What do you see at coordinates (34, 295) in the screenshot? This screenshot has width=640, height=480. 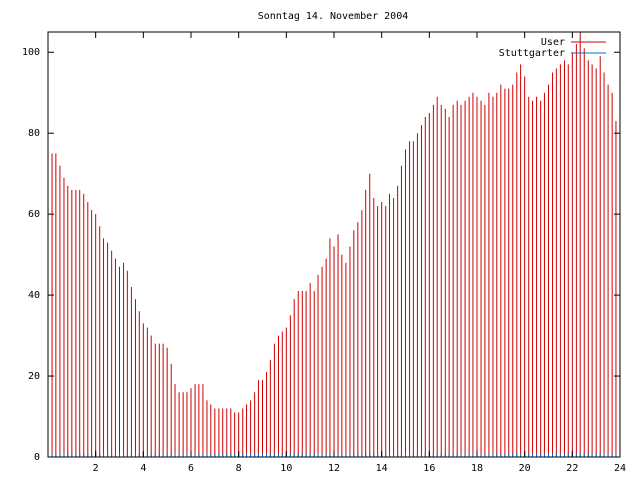 I see `y-tick-label: 40` at bounding box center [34, 295].